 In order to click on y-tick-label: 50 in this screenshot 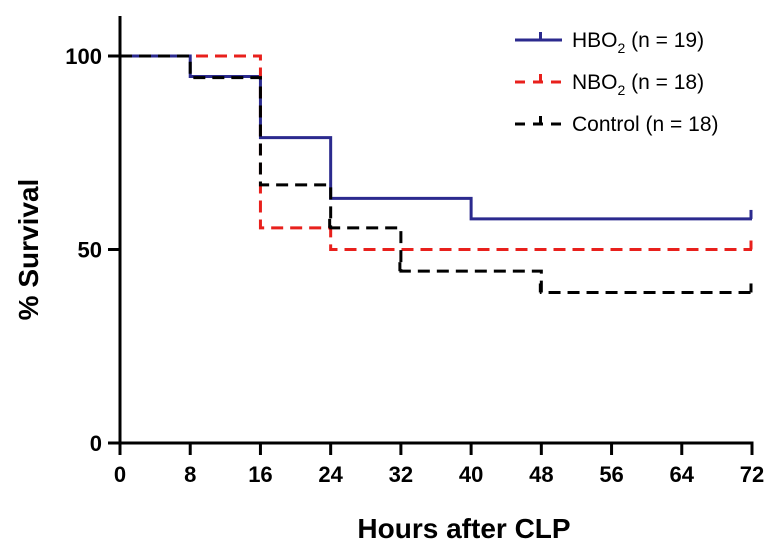, I will do `click(90, 250)`.